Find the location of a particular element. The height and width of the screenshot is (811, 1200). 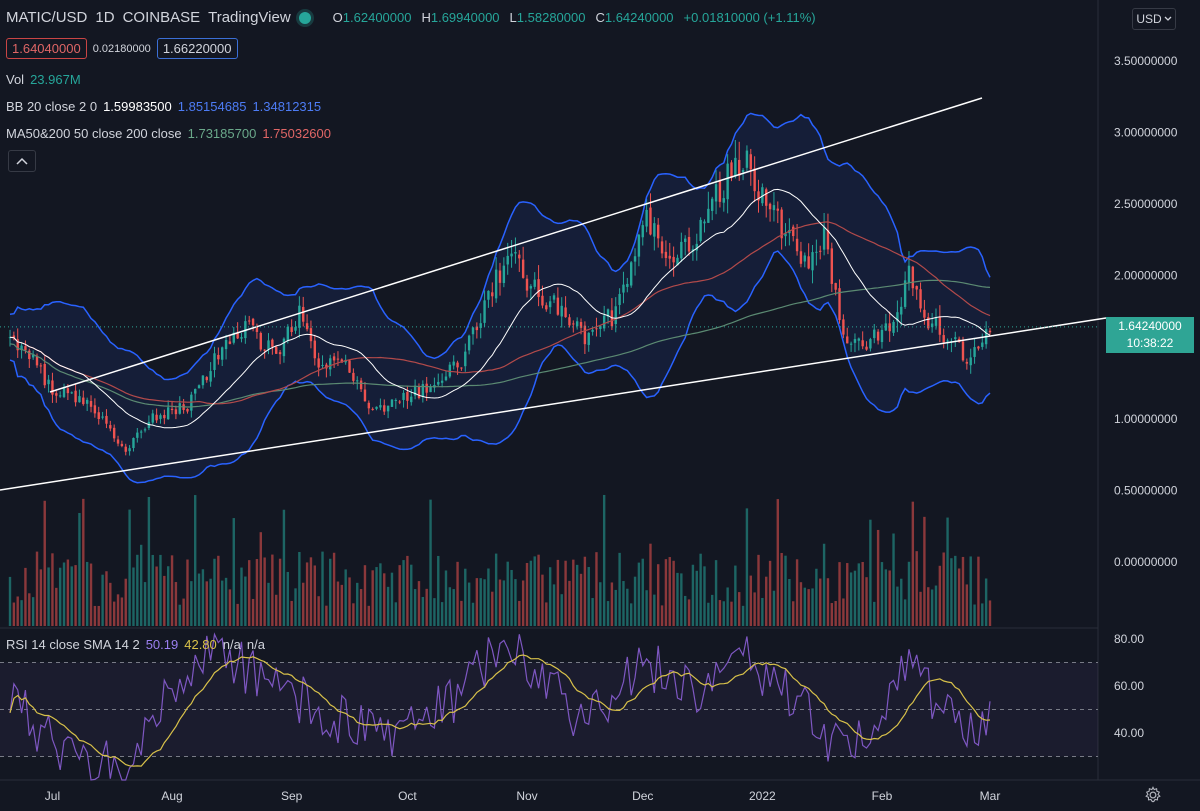

open-key: O is located at coordinates (337, 17).